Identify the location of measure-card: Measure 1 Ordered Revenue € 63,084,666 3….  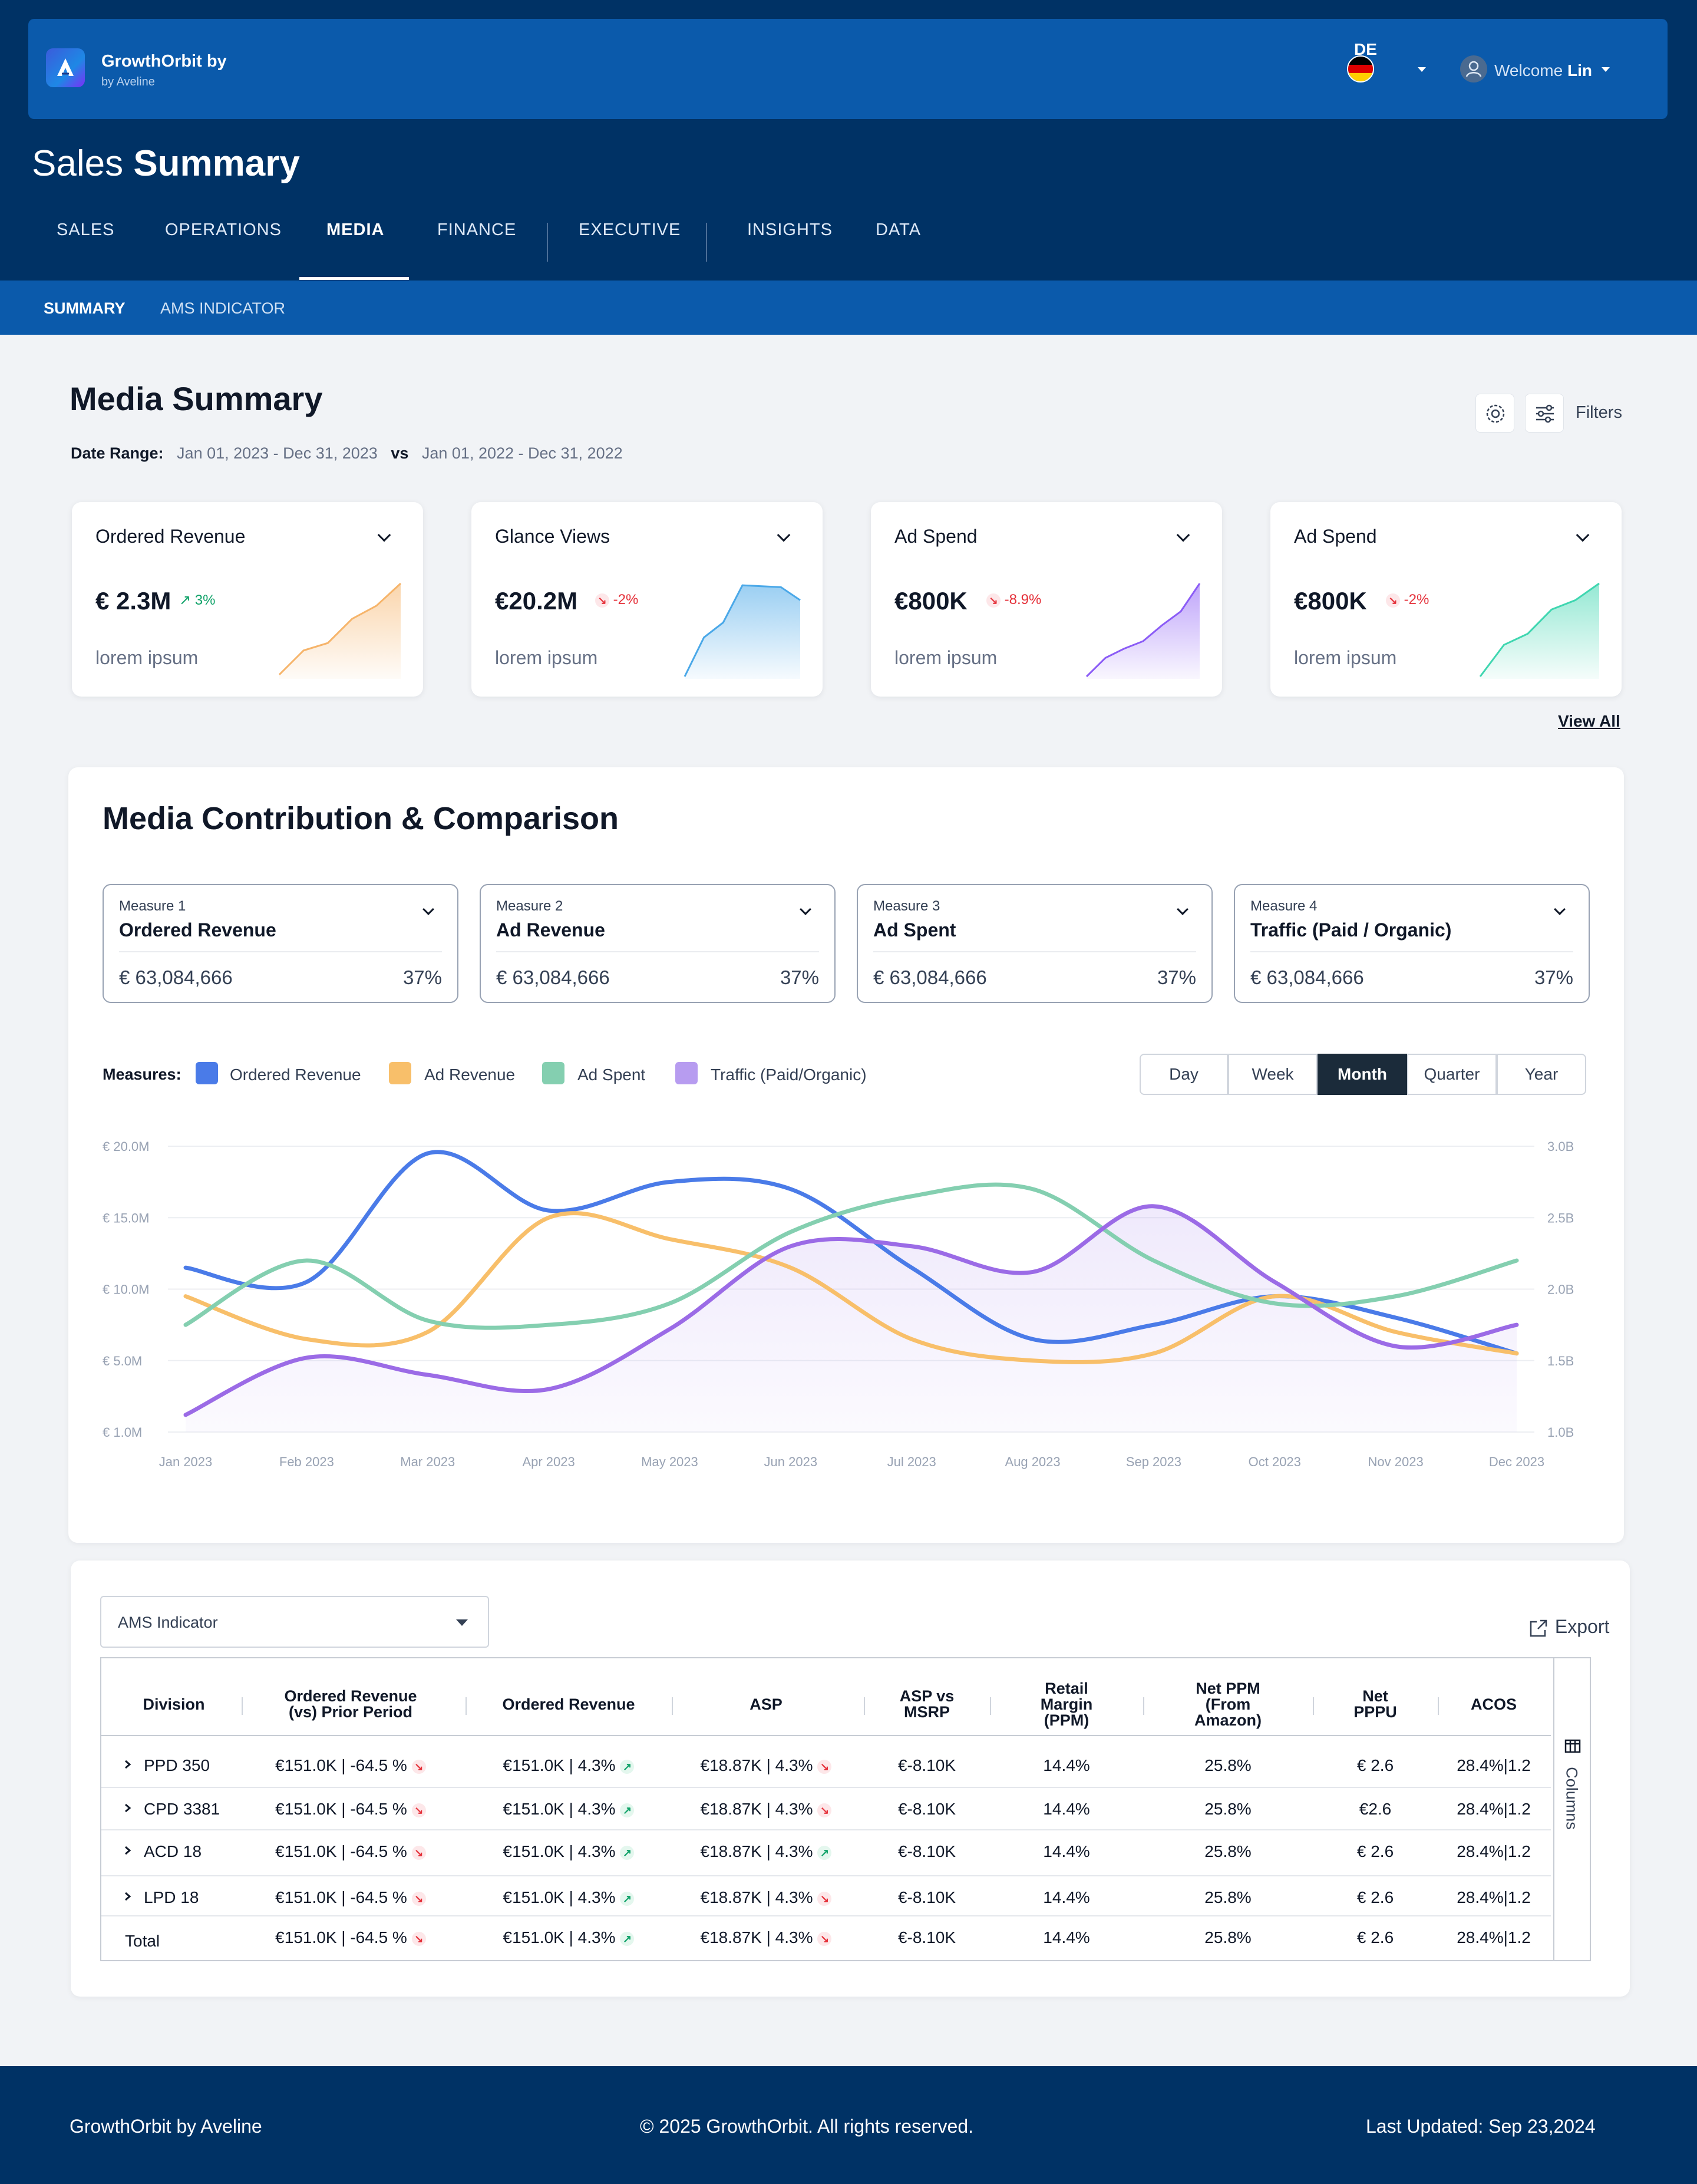
(280, 943).